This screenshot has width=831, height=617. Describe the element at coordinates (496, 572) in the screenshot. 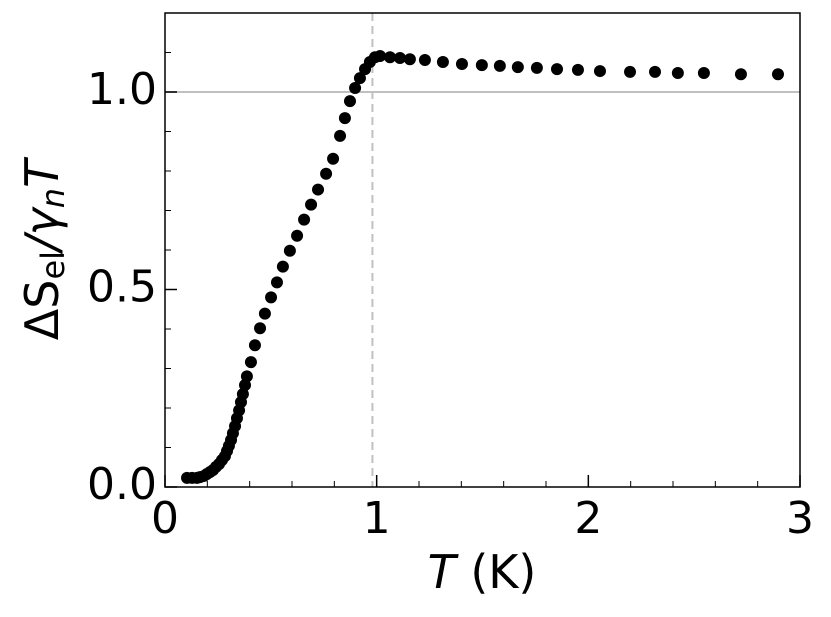

I see `x-label-part: (K)` at that location.